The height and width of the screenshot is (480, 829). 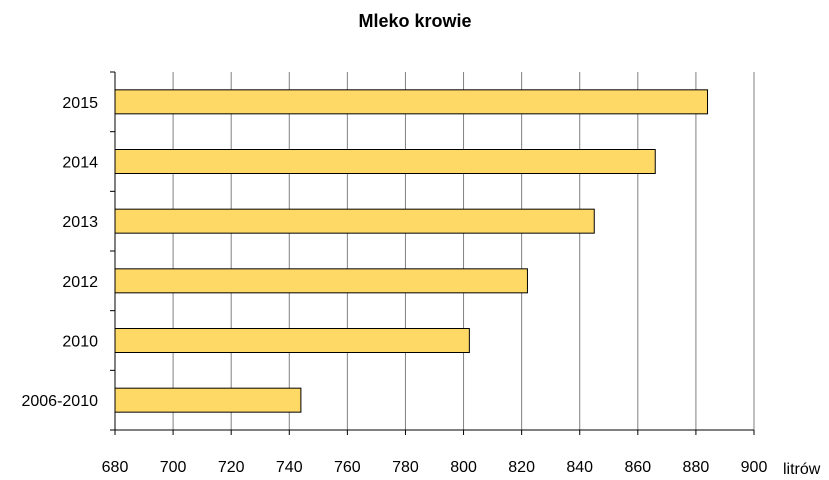 I want to click on x-tick-label: 760, so click(x=347, y=467).